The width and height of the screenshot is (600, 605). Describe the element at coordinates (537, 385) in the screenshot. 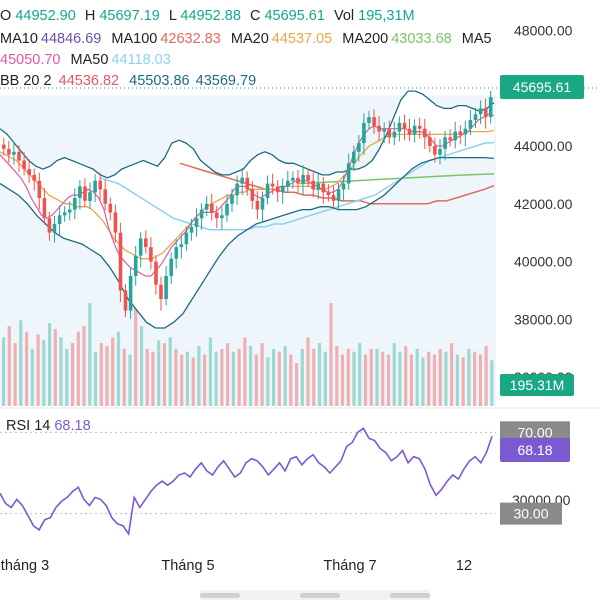

I see `last-volume-label: 195.31M` at that location.